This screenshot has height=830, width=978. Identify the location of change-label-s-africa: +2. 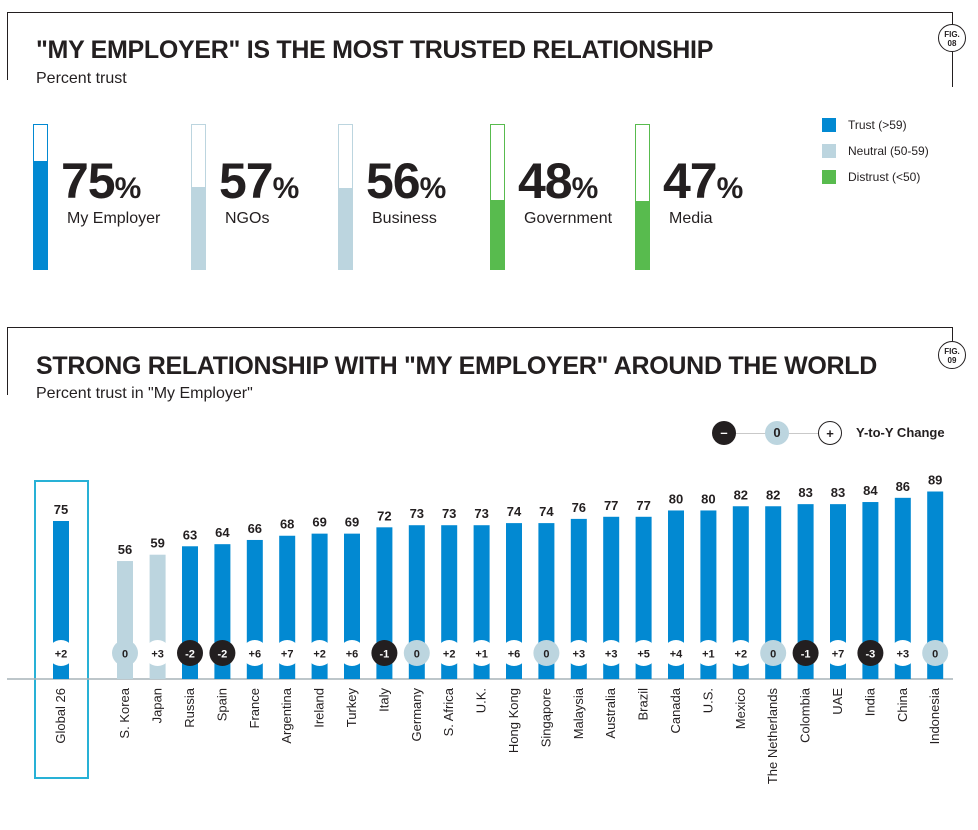
(449, 655).